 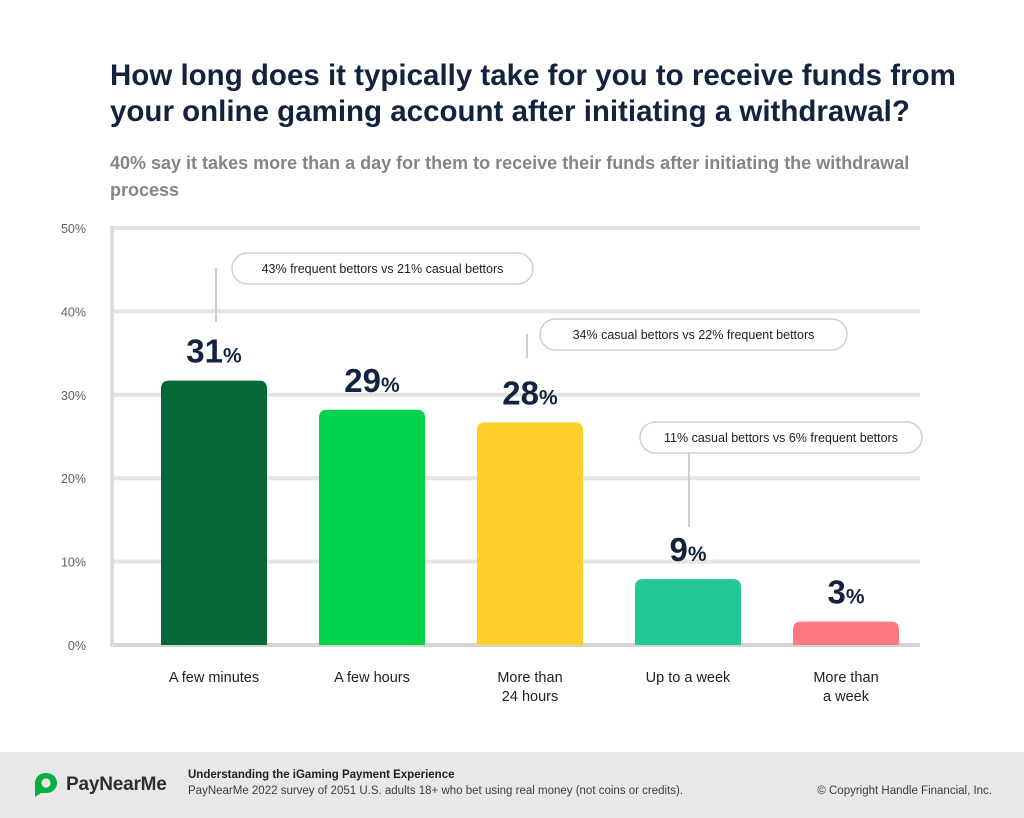 I want to click on x-tick-label: a week, so click(x=846, y=697).